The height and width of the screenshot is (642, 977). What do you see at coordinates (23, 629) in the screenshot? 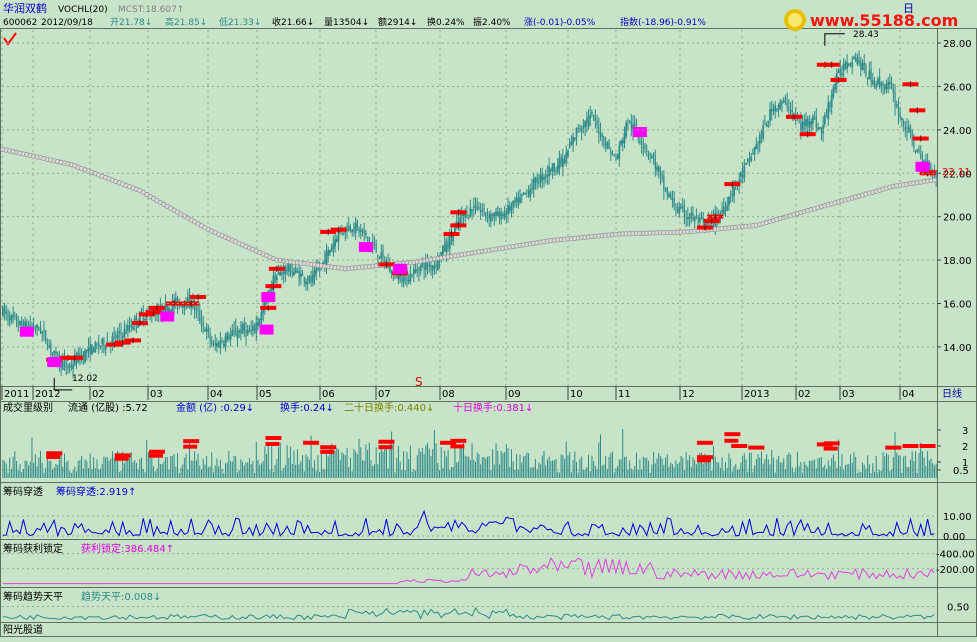
I see `bottom-tab-label: 阳光股道` at bounding box center [23, 629].